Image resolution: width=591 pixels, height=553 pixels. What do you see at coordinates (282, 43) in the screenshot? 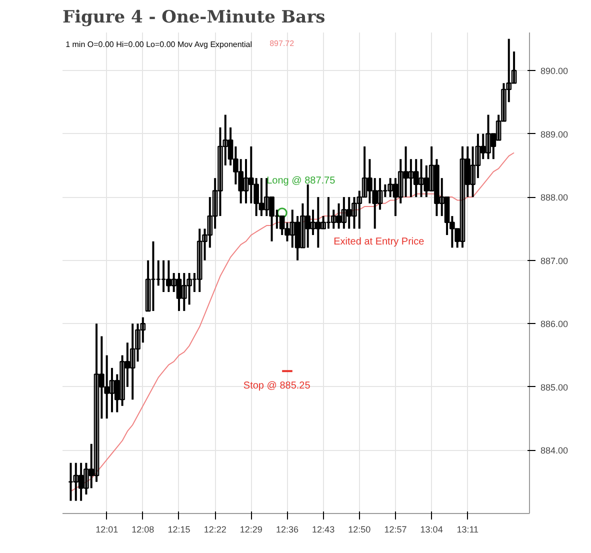
I see `annotation: 897.72` at bounding box center [282, 43].